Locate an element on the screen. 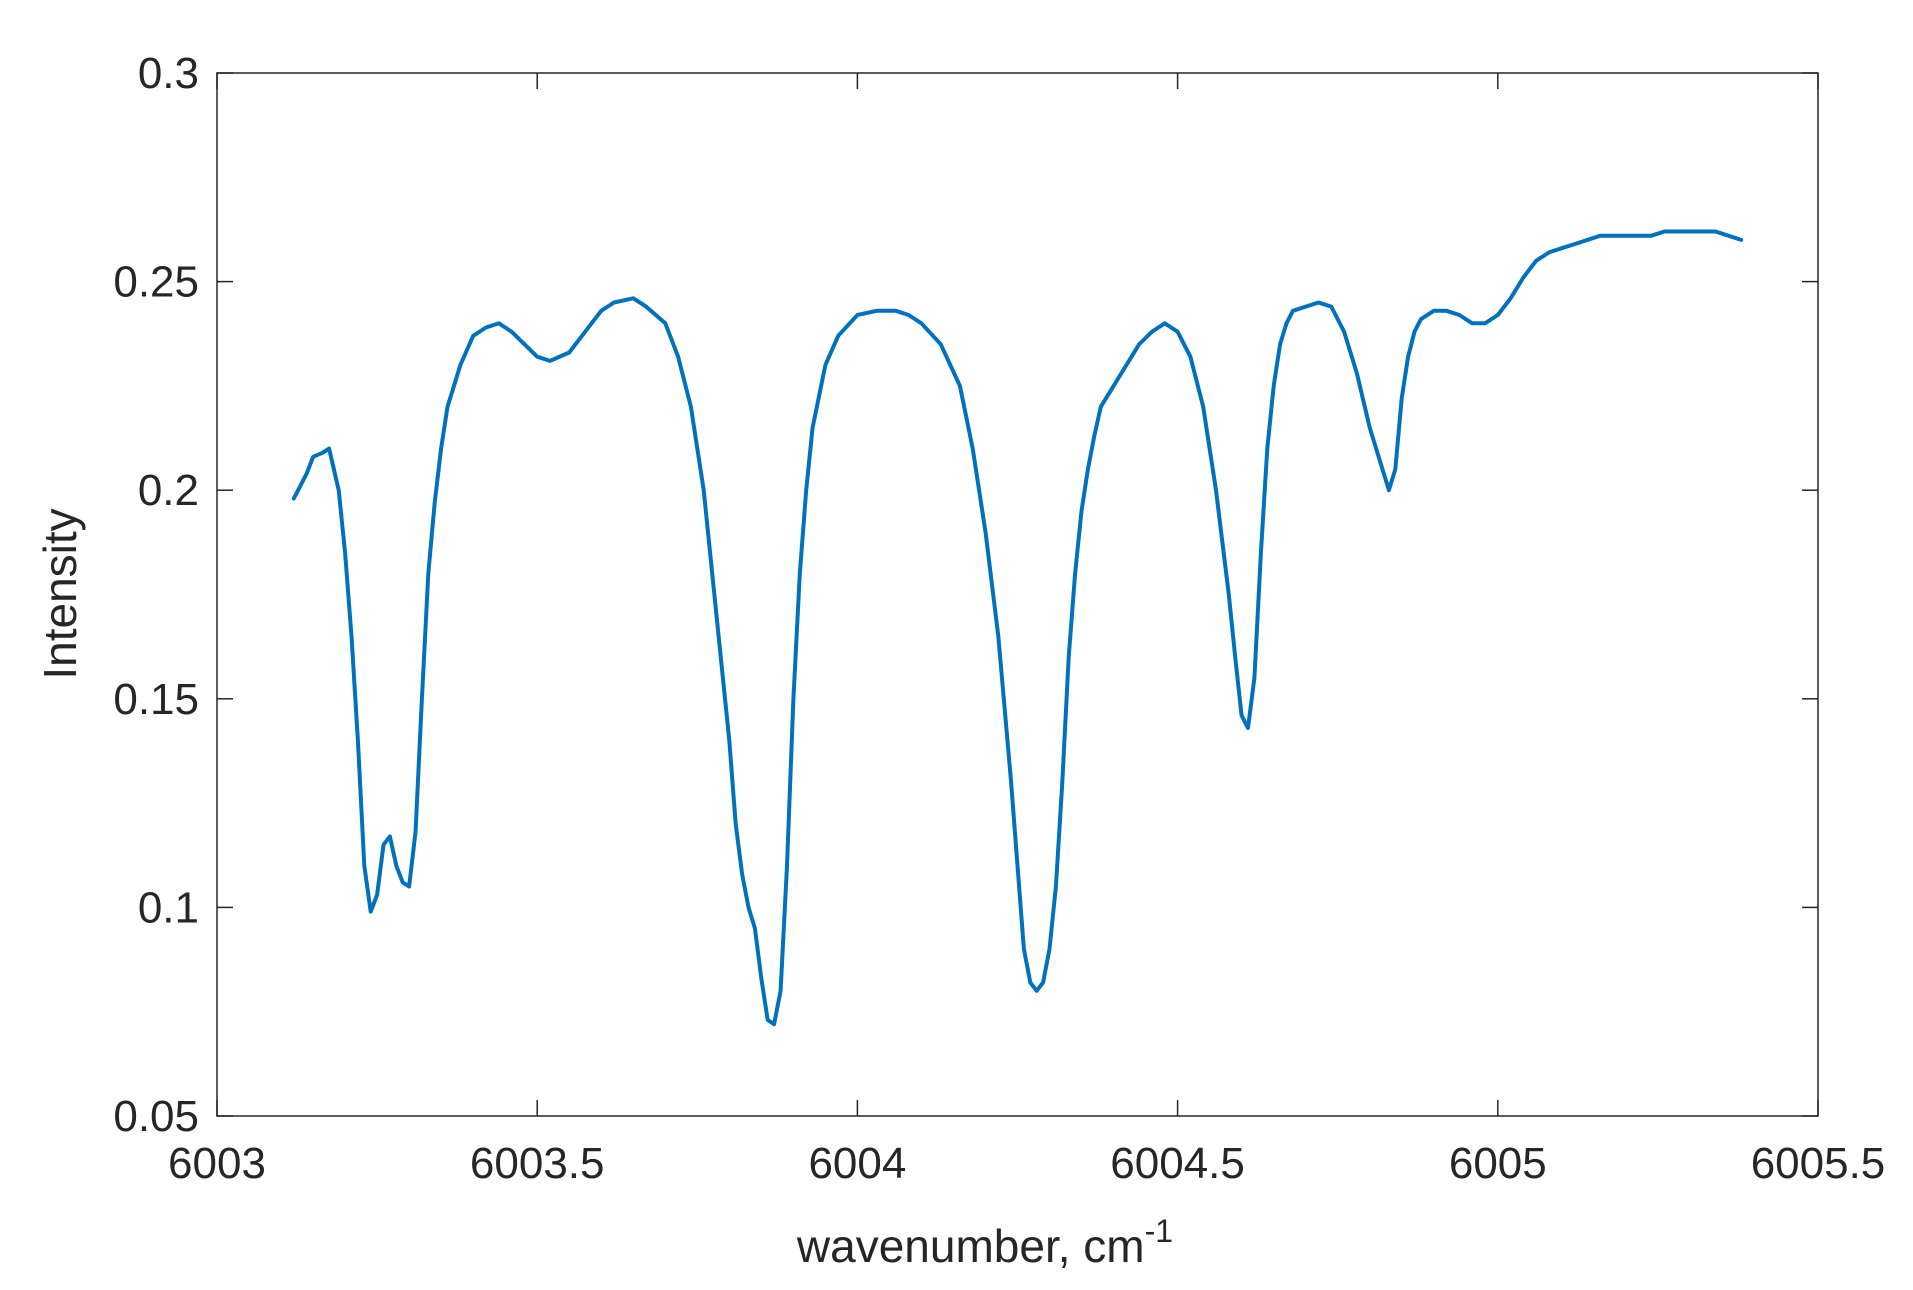  x-tick-label: 6005 is located at coordinates (1498, 1163).